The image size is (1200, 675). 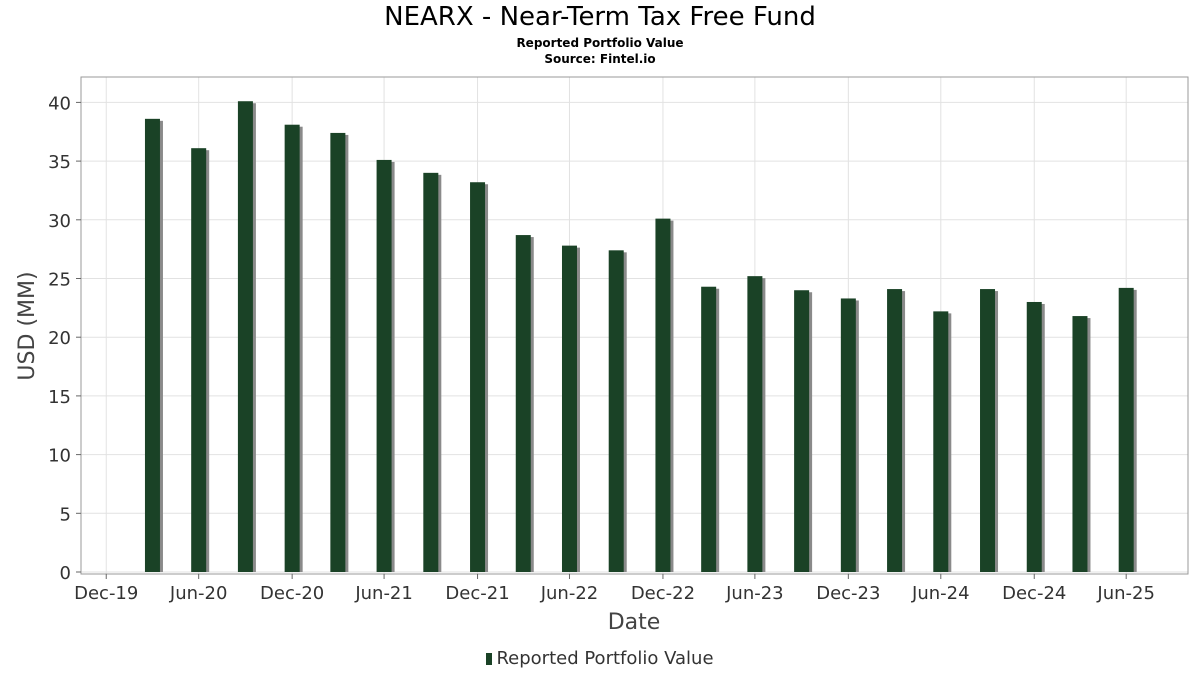 I want to click on x-tick-label: Dec-24, so click(x=1034, y=593).